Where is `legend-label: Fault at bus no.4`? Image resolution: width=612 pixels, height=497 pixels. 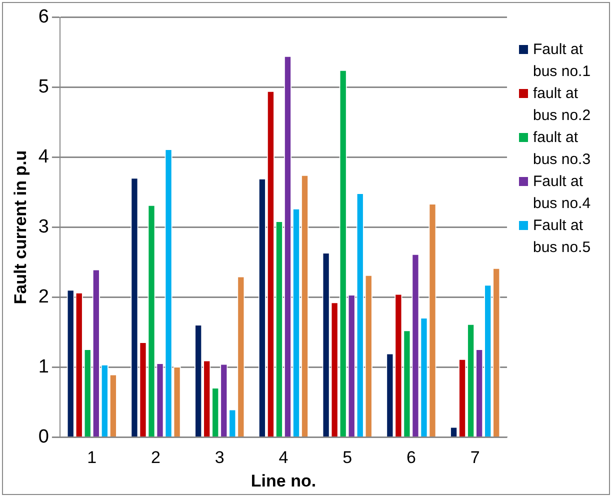 legend-label: Fault at bus no.4 is located at coordinates (562, 193).